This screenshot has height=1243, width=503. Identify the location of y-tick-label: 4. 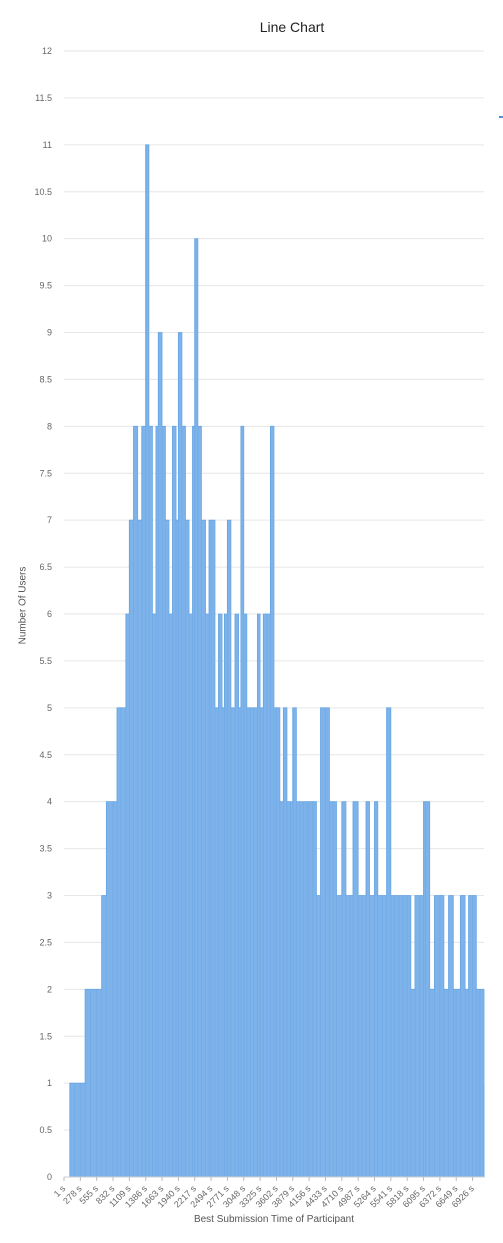
(49, 802).